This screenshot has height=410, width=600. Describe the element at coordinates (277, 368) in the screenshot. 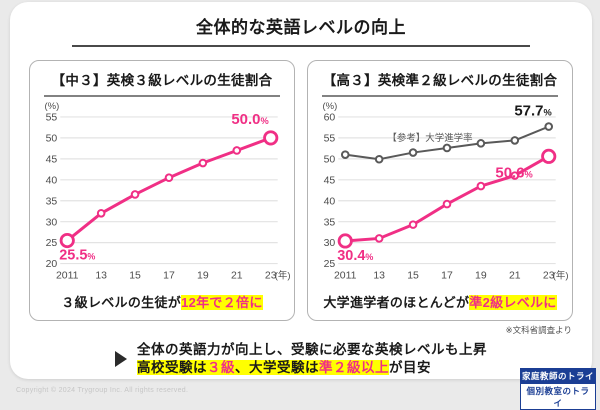

I see `text-segment: 、大学受験は` at that location.